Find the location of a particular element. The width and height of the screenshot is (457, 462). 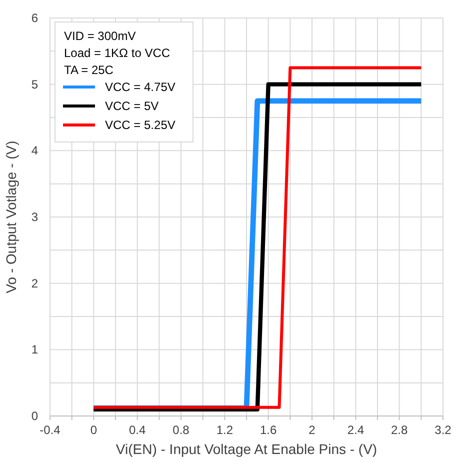

x-tick-label: 1.6 is located at coordinates (268, 430).